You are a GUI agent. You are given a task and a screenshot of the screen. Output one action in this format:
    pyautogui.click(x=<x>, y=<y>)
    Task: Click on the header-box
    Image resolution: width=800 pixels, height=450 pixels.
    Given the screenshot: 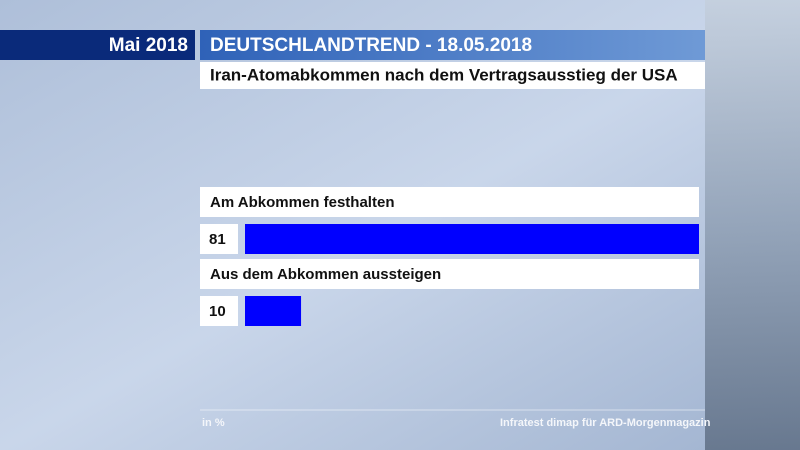 What is the action you would take?
    pyautogui.click(x=97, y=45)
    